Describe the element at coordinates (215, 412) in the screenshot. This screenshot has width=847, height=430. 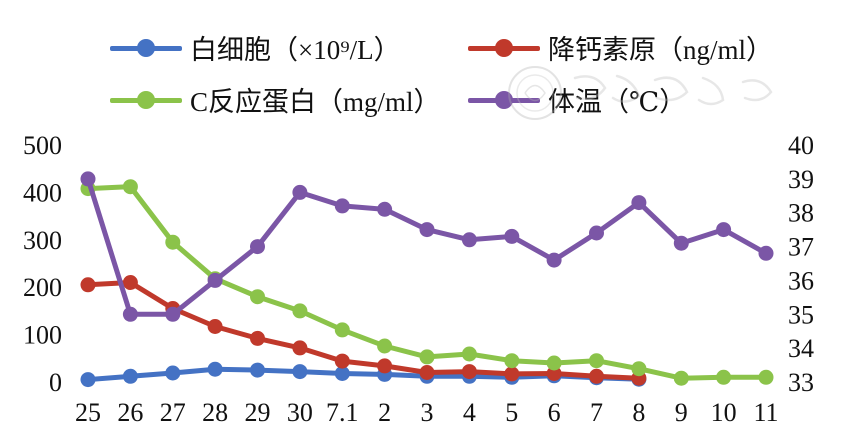
I see `x-tick-label: 28` at that location.